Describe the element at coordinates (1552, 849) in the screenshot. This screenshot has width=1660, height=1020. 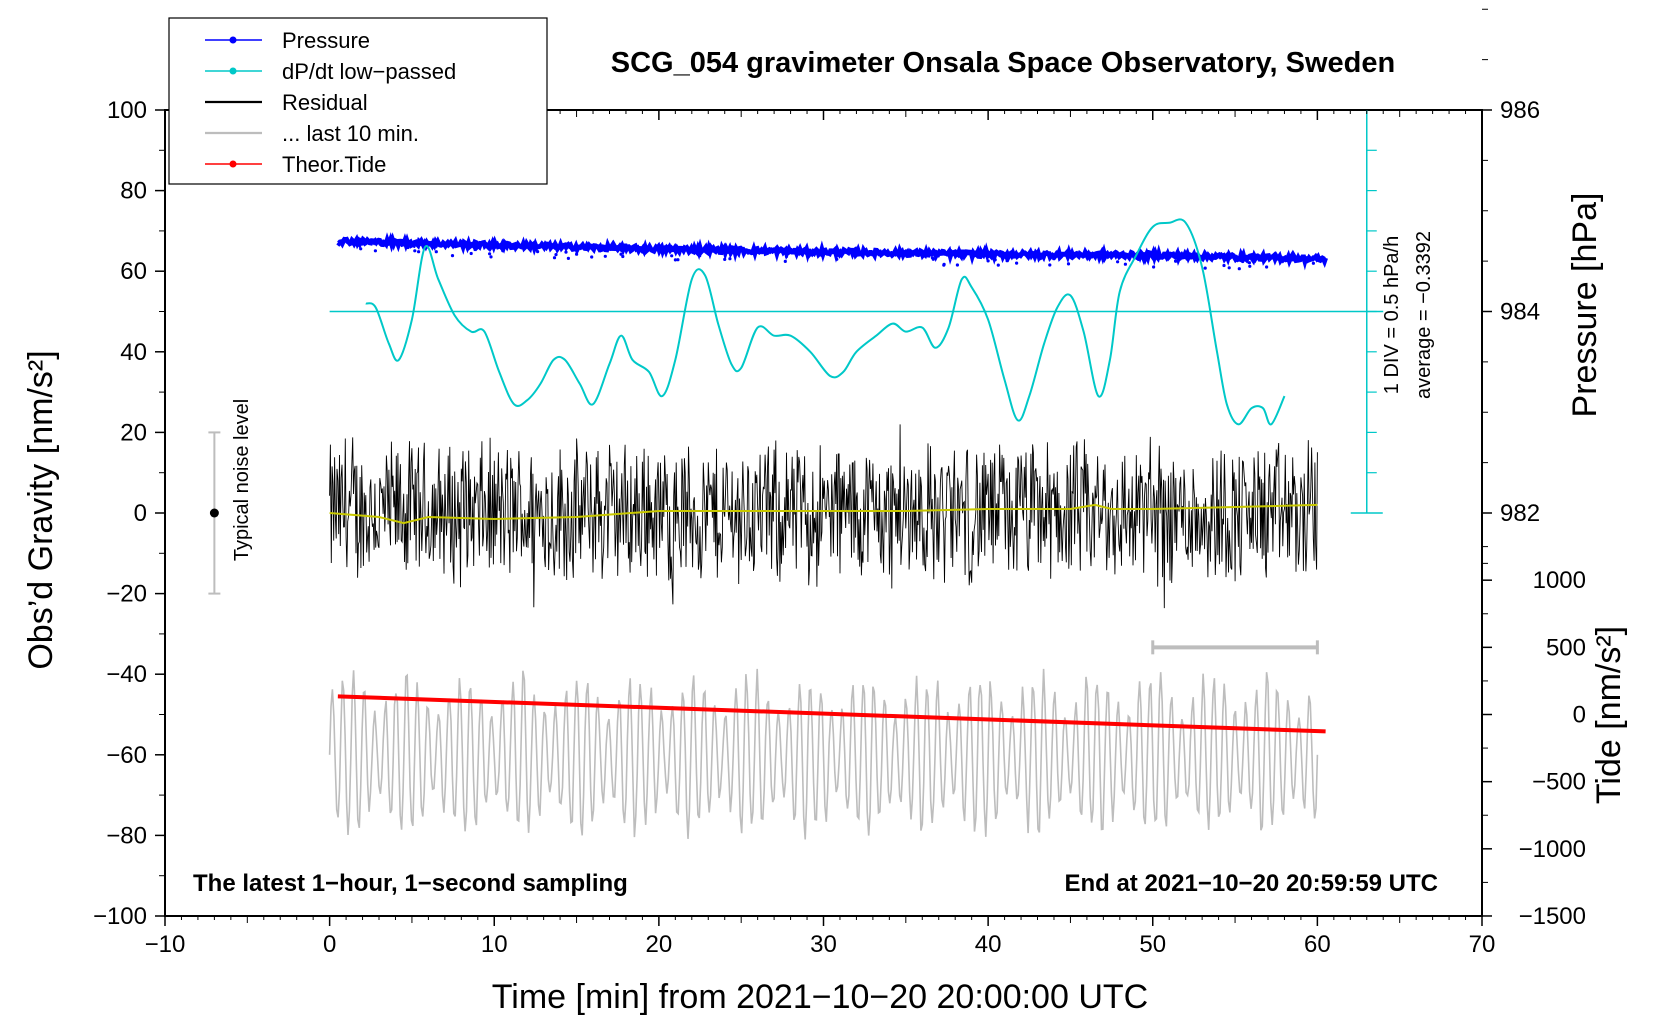
I see `tide-tick-label: −1000` at that location.